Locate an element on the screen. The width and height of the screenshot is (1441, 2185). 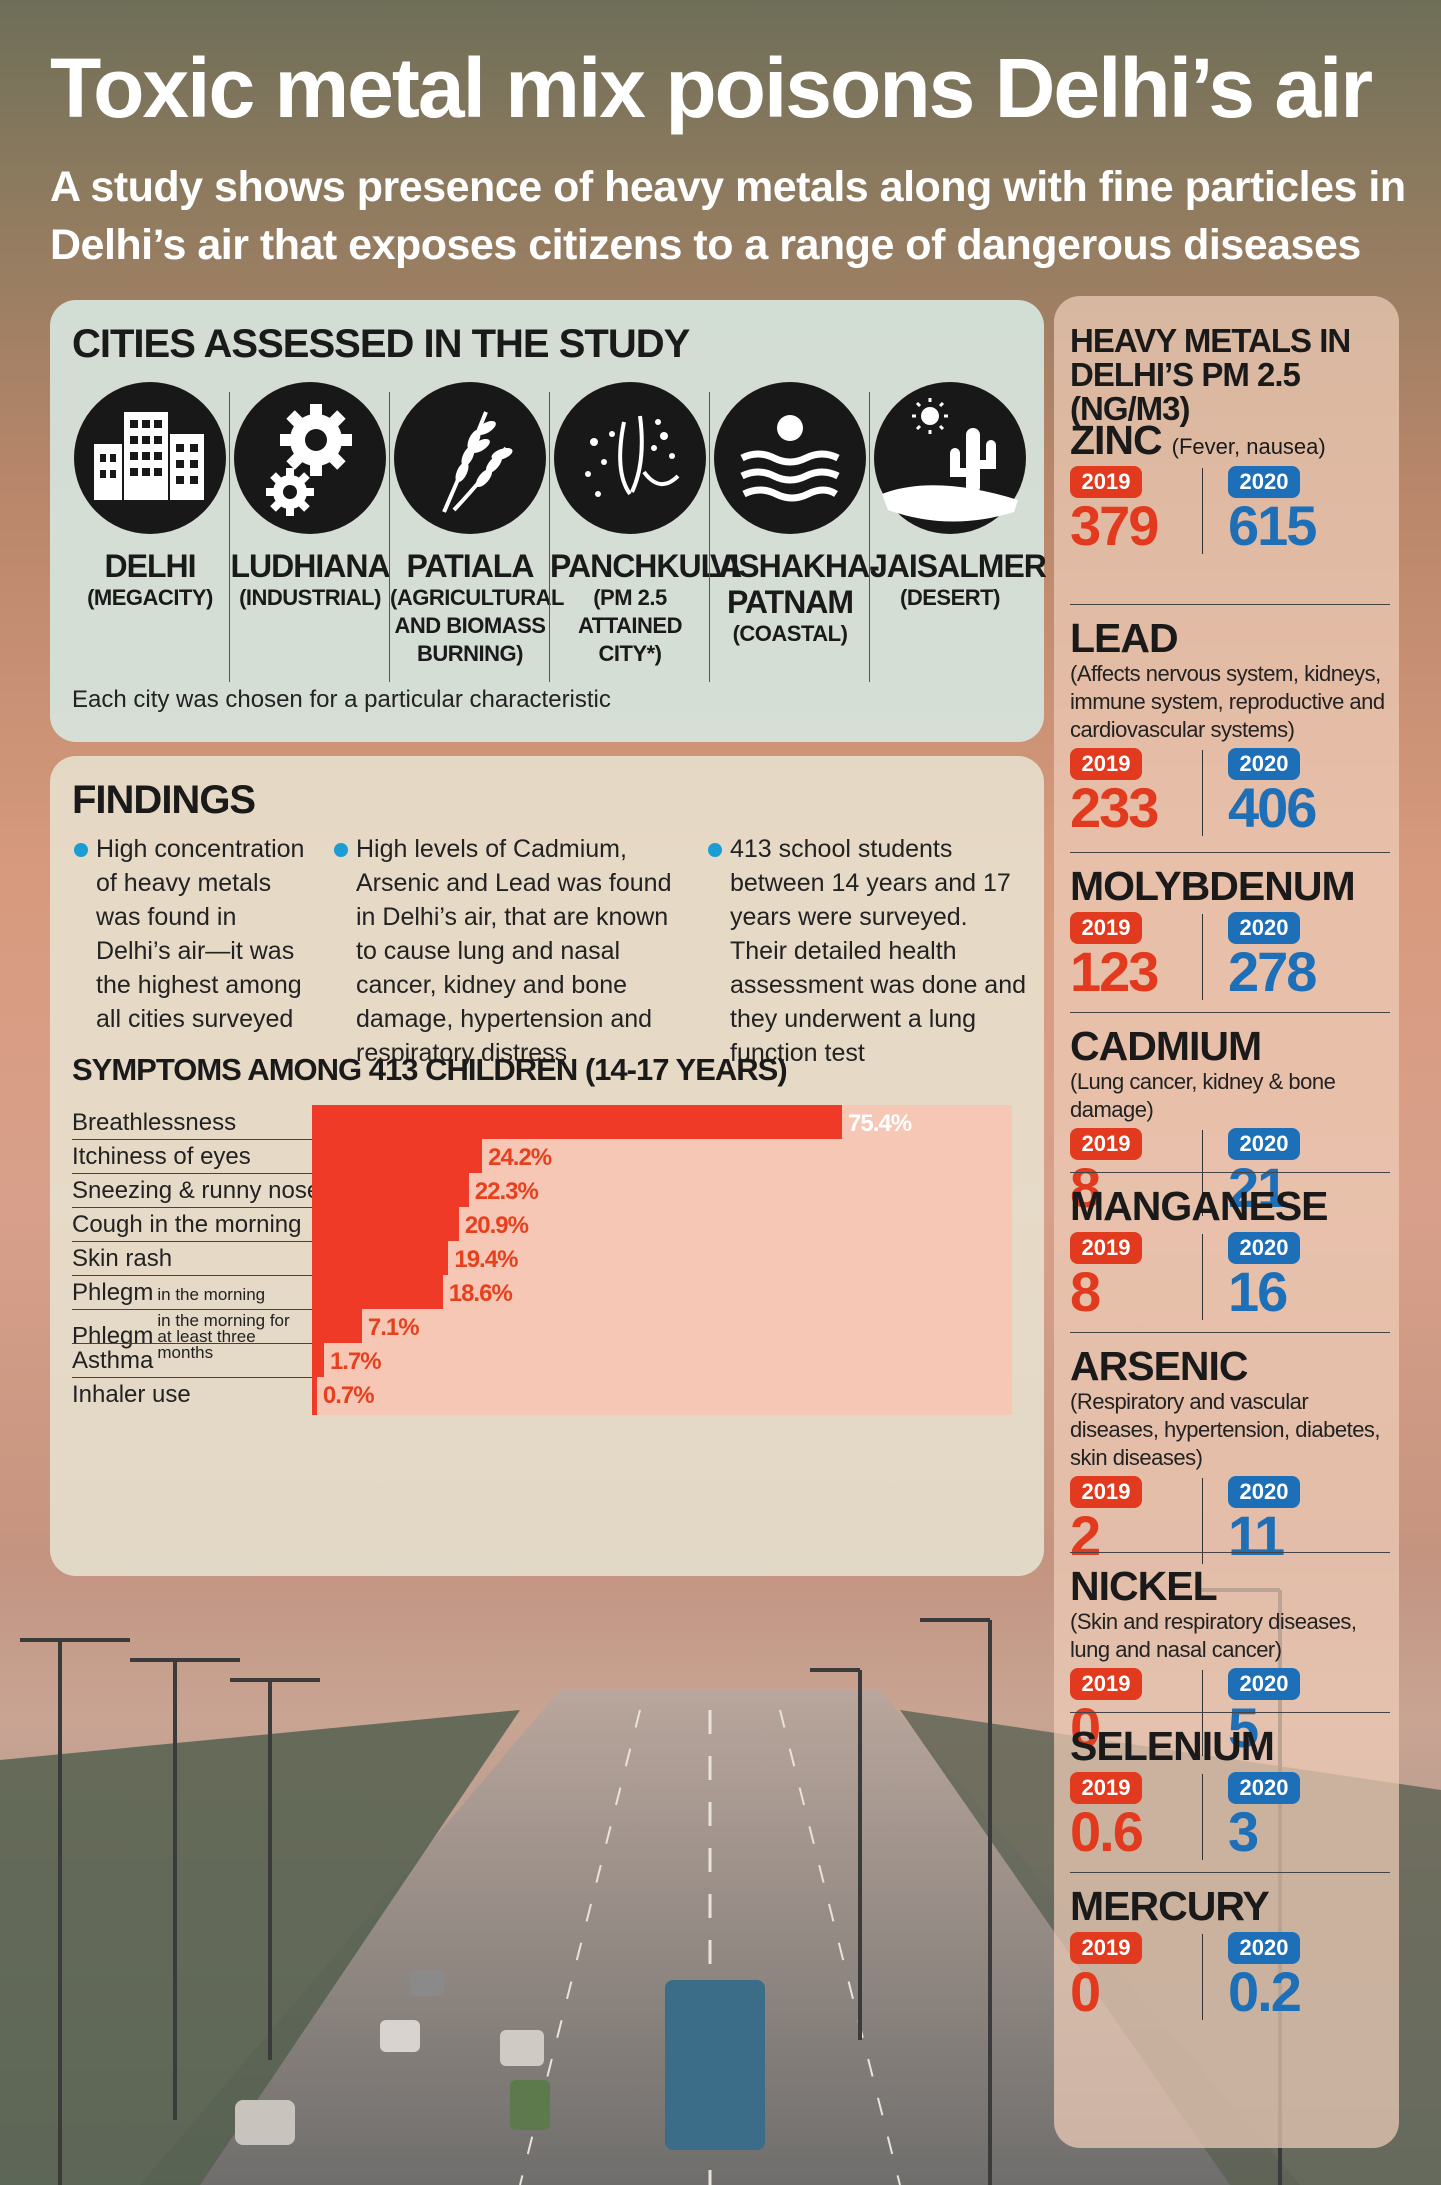
metal-name: NICKEL is located at coordinates (1144, 1586).